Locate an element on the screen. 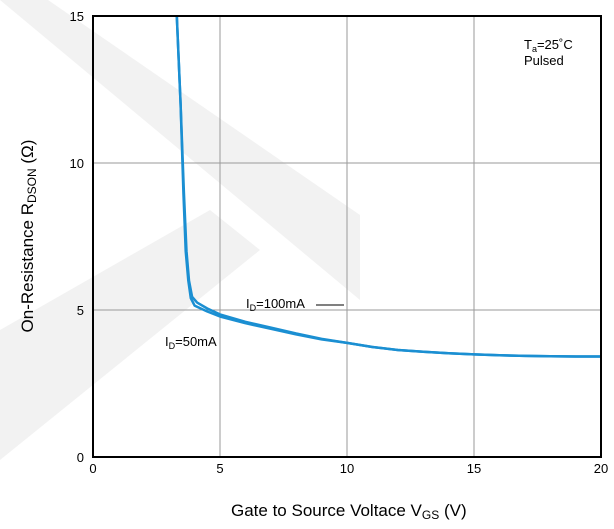 The image size is (614, 529). y-tick-label: 0 is located at coordinates (80, 457).